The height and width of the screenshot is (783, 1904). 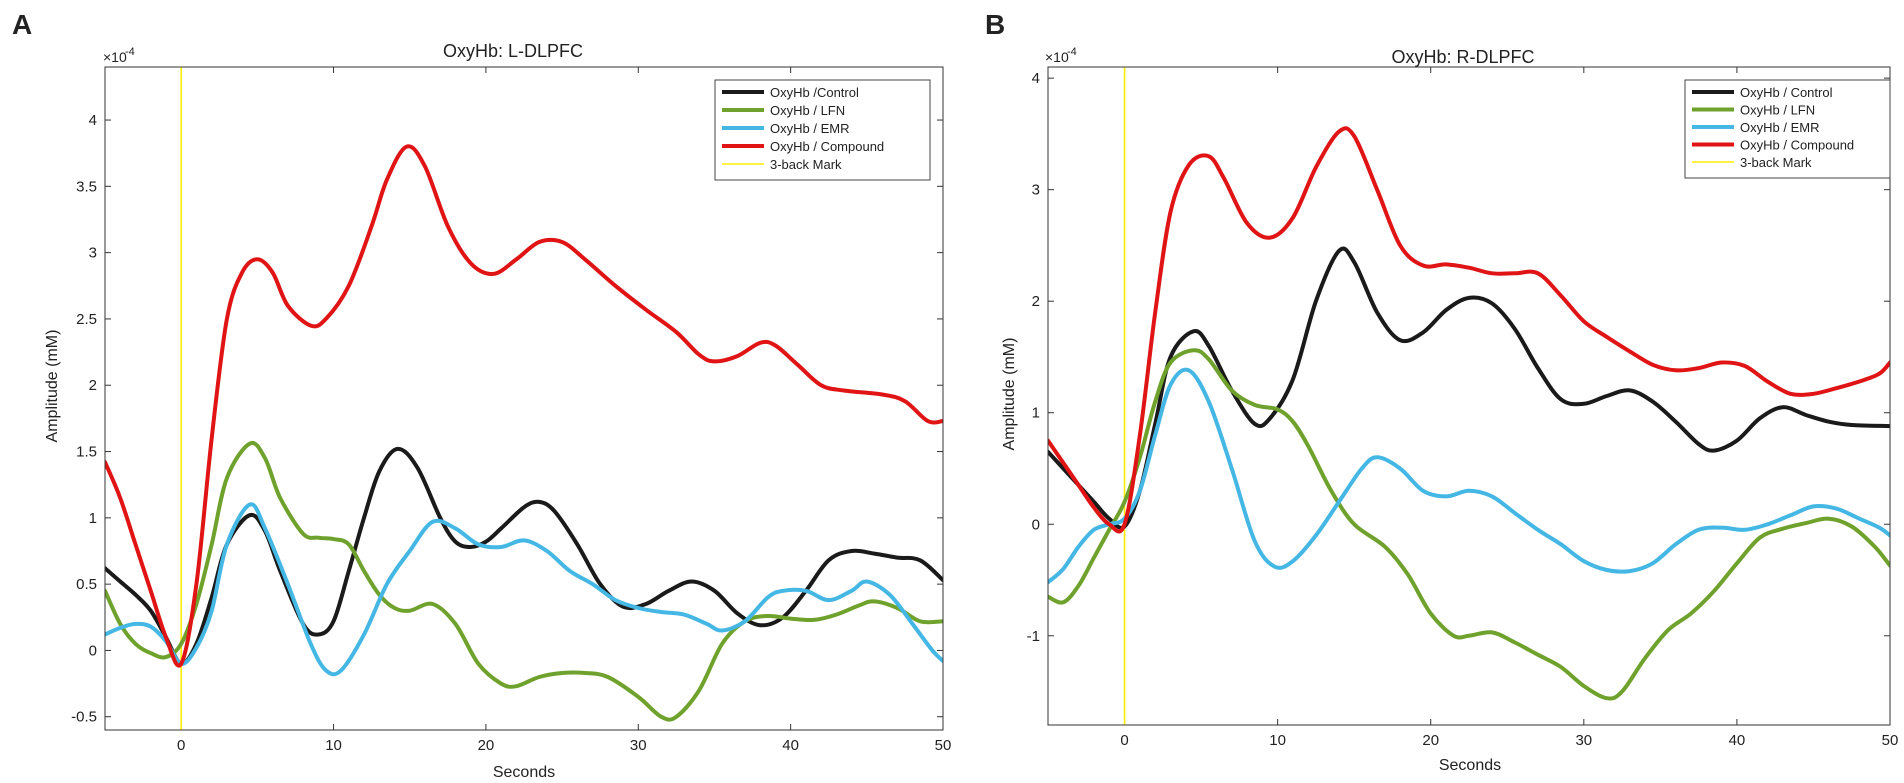 What do you see at coordinates (1072, 52) in the screenshot?
I see `y-exponent-power-b: -4` at bounding box center [1072, 52].